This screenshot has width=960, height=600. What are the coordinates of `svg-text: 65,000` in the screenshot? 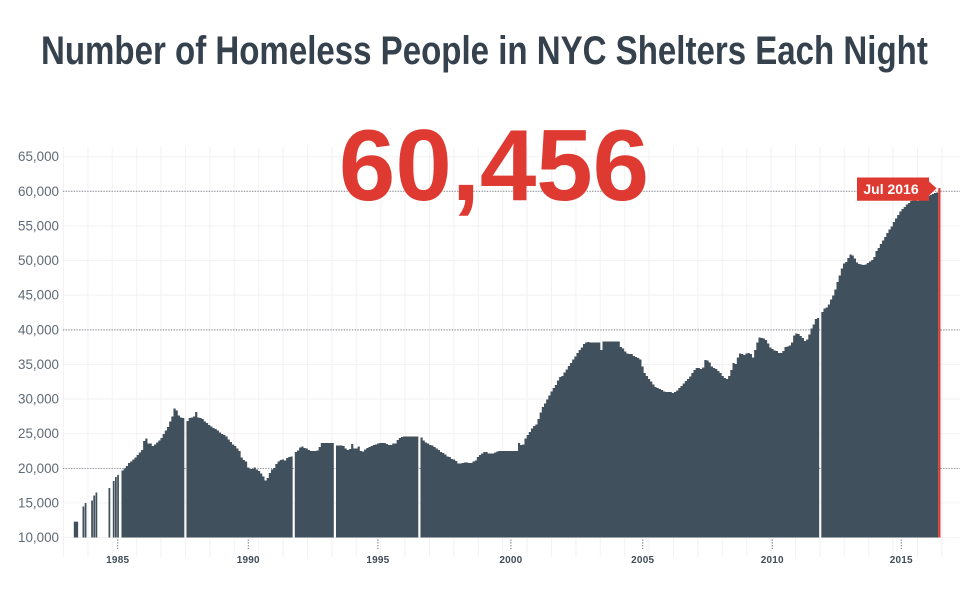 It's located at (38, 156).